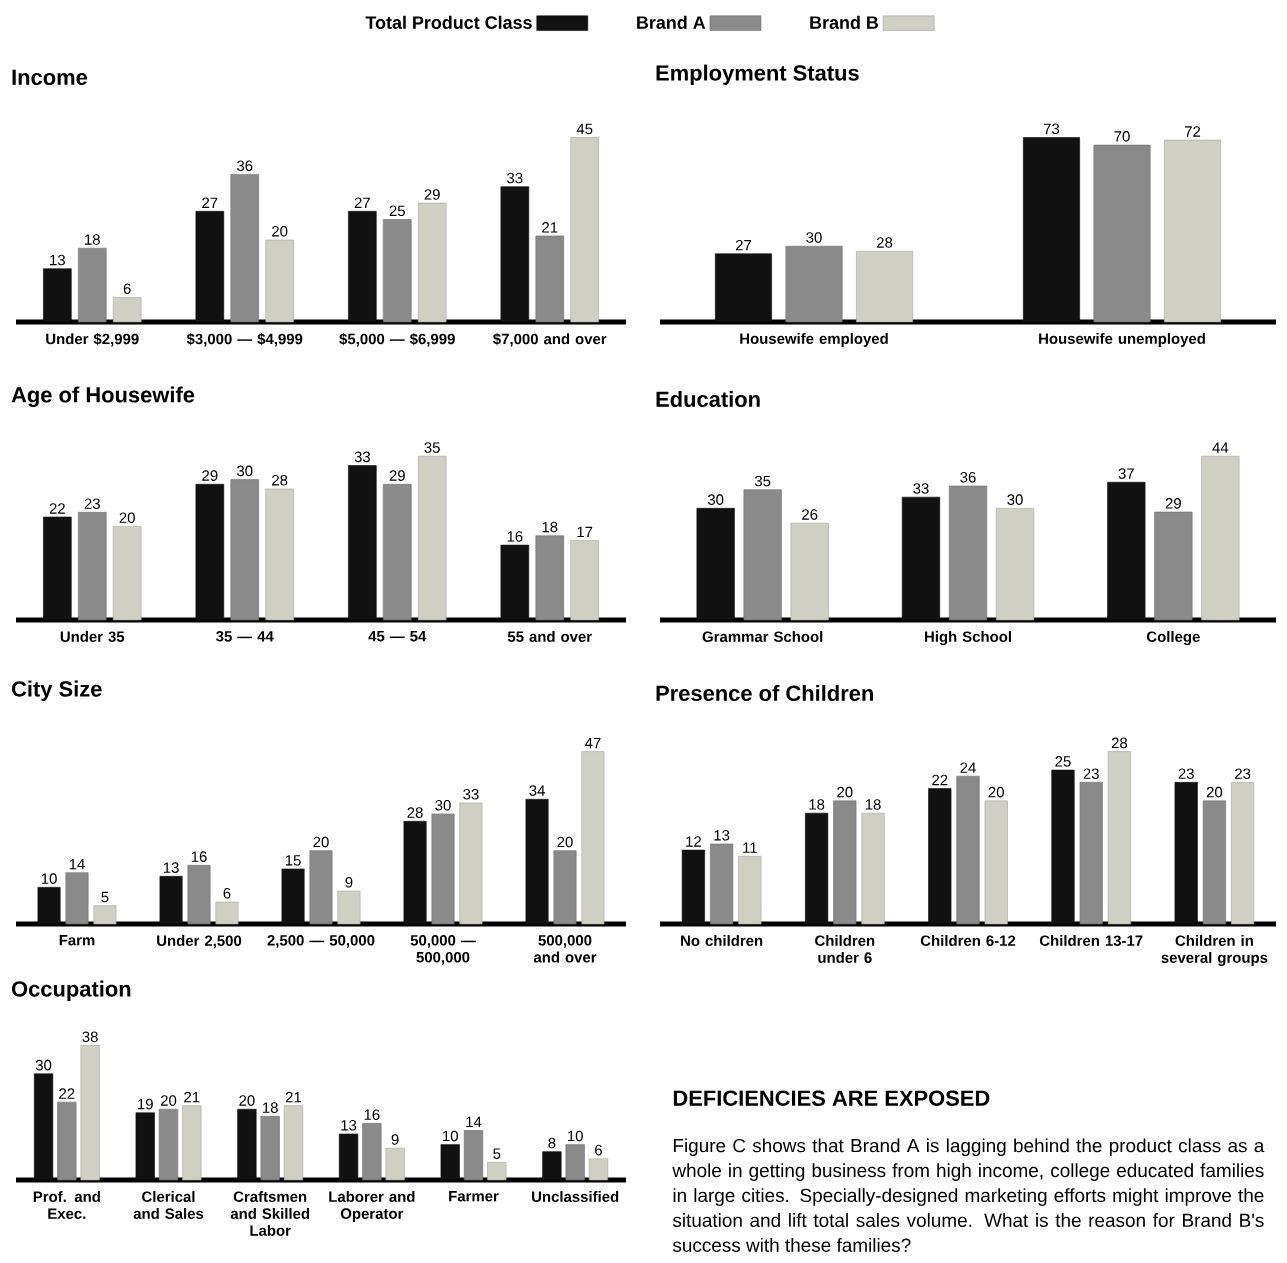 The image size is (1287, 1263). I want to click on x-tick-label: 2,500 — 50,000, so click(321, 941).